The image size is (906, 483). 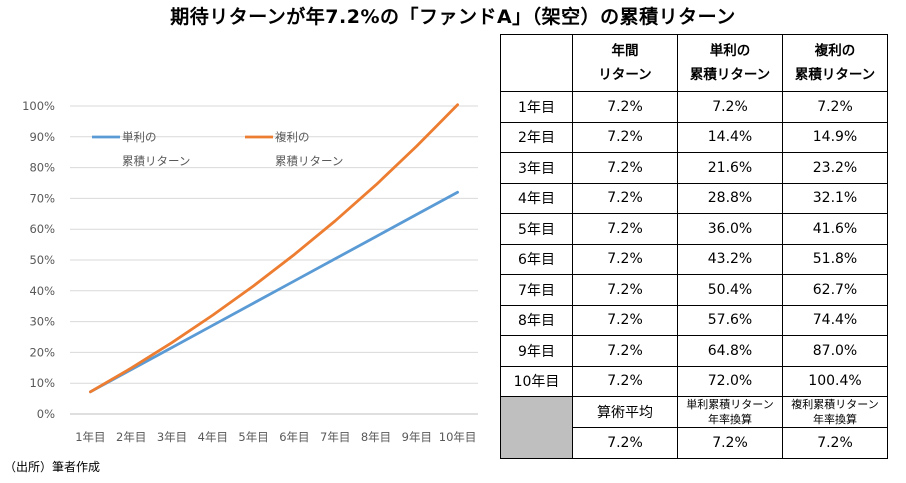 What do you see at coordinates (90, 437) in the screenshot?
I see `x-tick-label: 1年目` at bounding box center [90, 437].